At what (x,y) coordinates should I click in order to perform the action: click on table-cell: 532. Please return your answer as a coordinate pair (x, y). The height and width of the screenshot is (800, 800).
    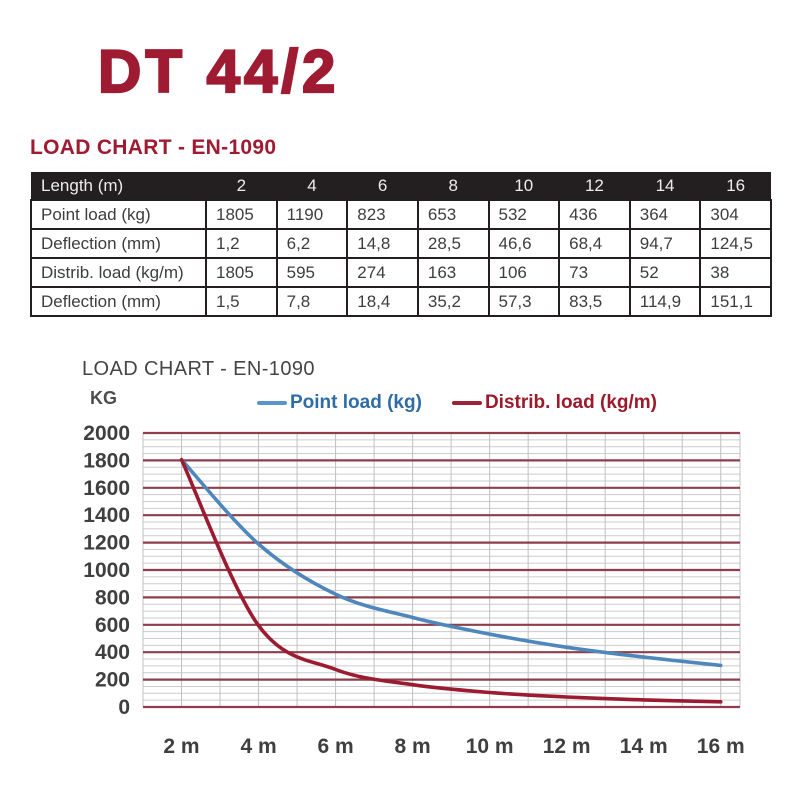
    Looking at the image, I should click on (524, 214).